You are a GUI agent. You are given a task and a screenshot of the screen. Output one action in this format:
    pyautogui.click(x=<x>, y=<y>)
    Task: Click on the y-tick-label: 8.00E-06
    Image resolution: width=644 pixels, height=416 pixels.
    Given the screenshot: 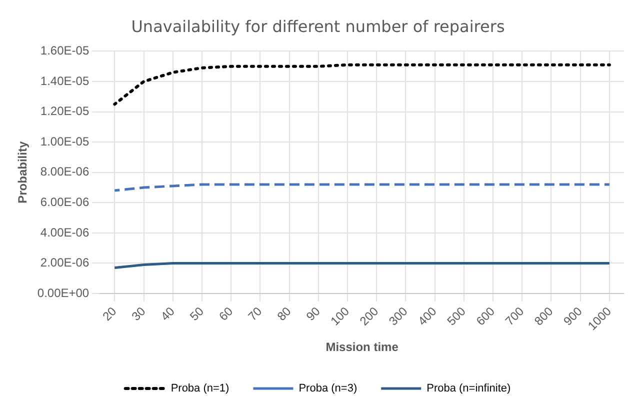 What is the action you would take?
    pyautogui.click(x=65, y=171)
    